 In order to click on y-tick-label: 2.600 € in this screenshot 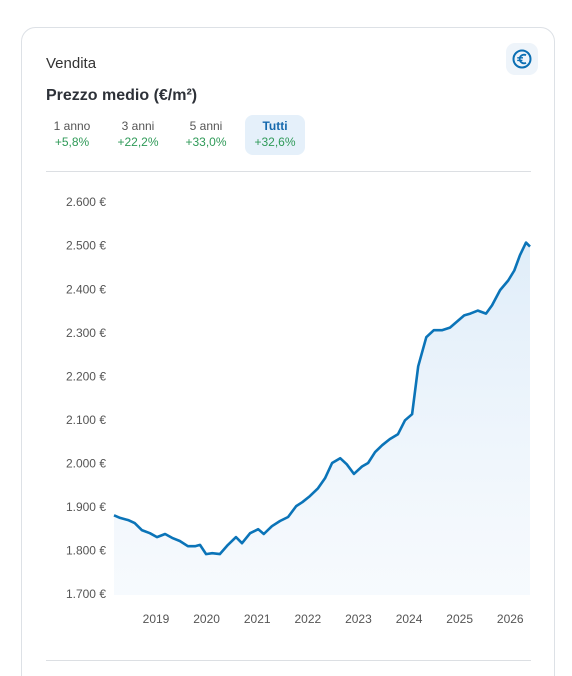, I will do `click(86, 202)`.